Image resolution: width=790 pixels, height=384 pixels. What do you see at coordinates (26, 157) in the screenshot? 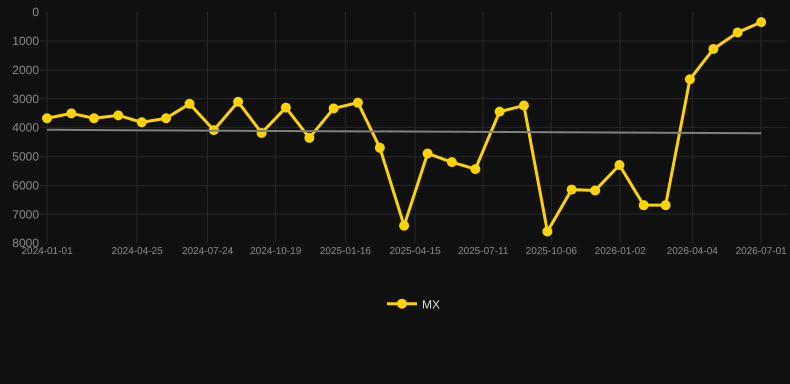
I see `y-tick-label: 5000` at bounding box center [26, 157].